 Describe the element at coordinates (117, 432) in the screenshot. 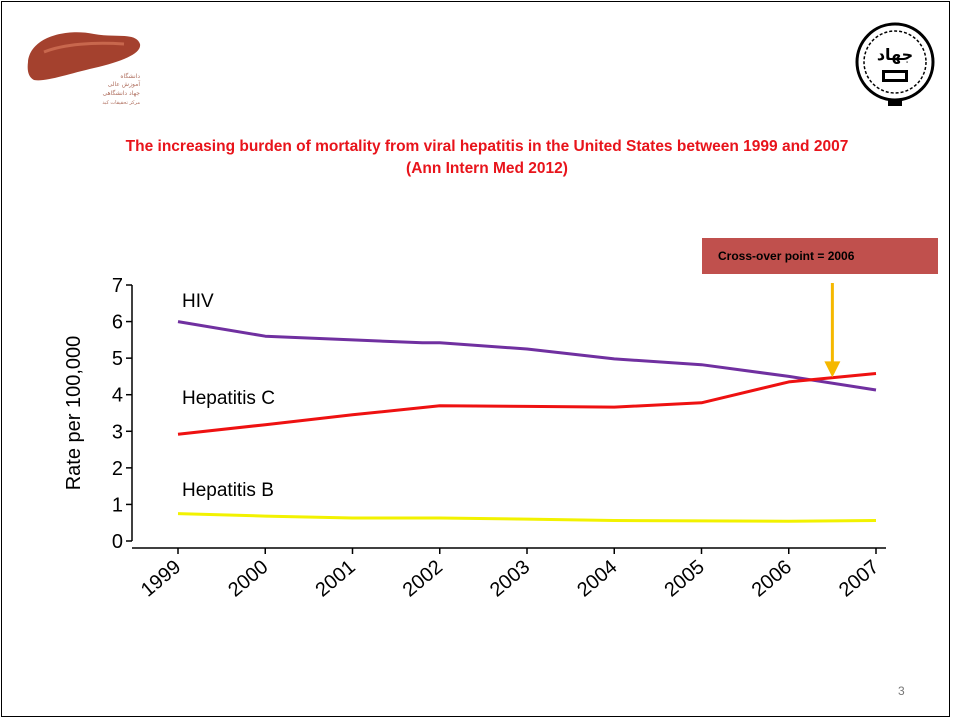

I see `y-tick-label-3: 3` at that location.